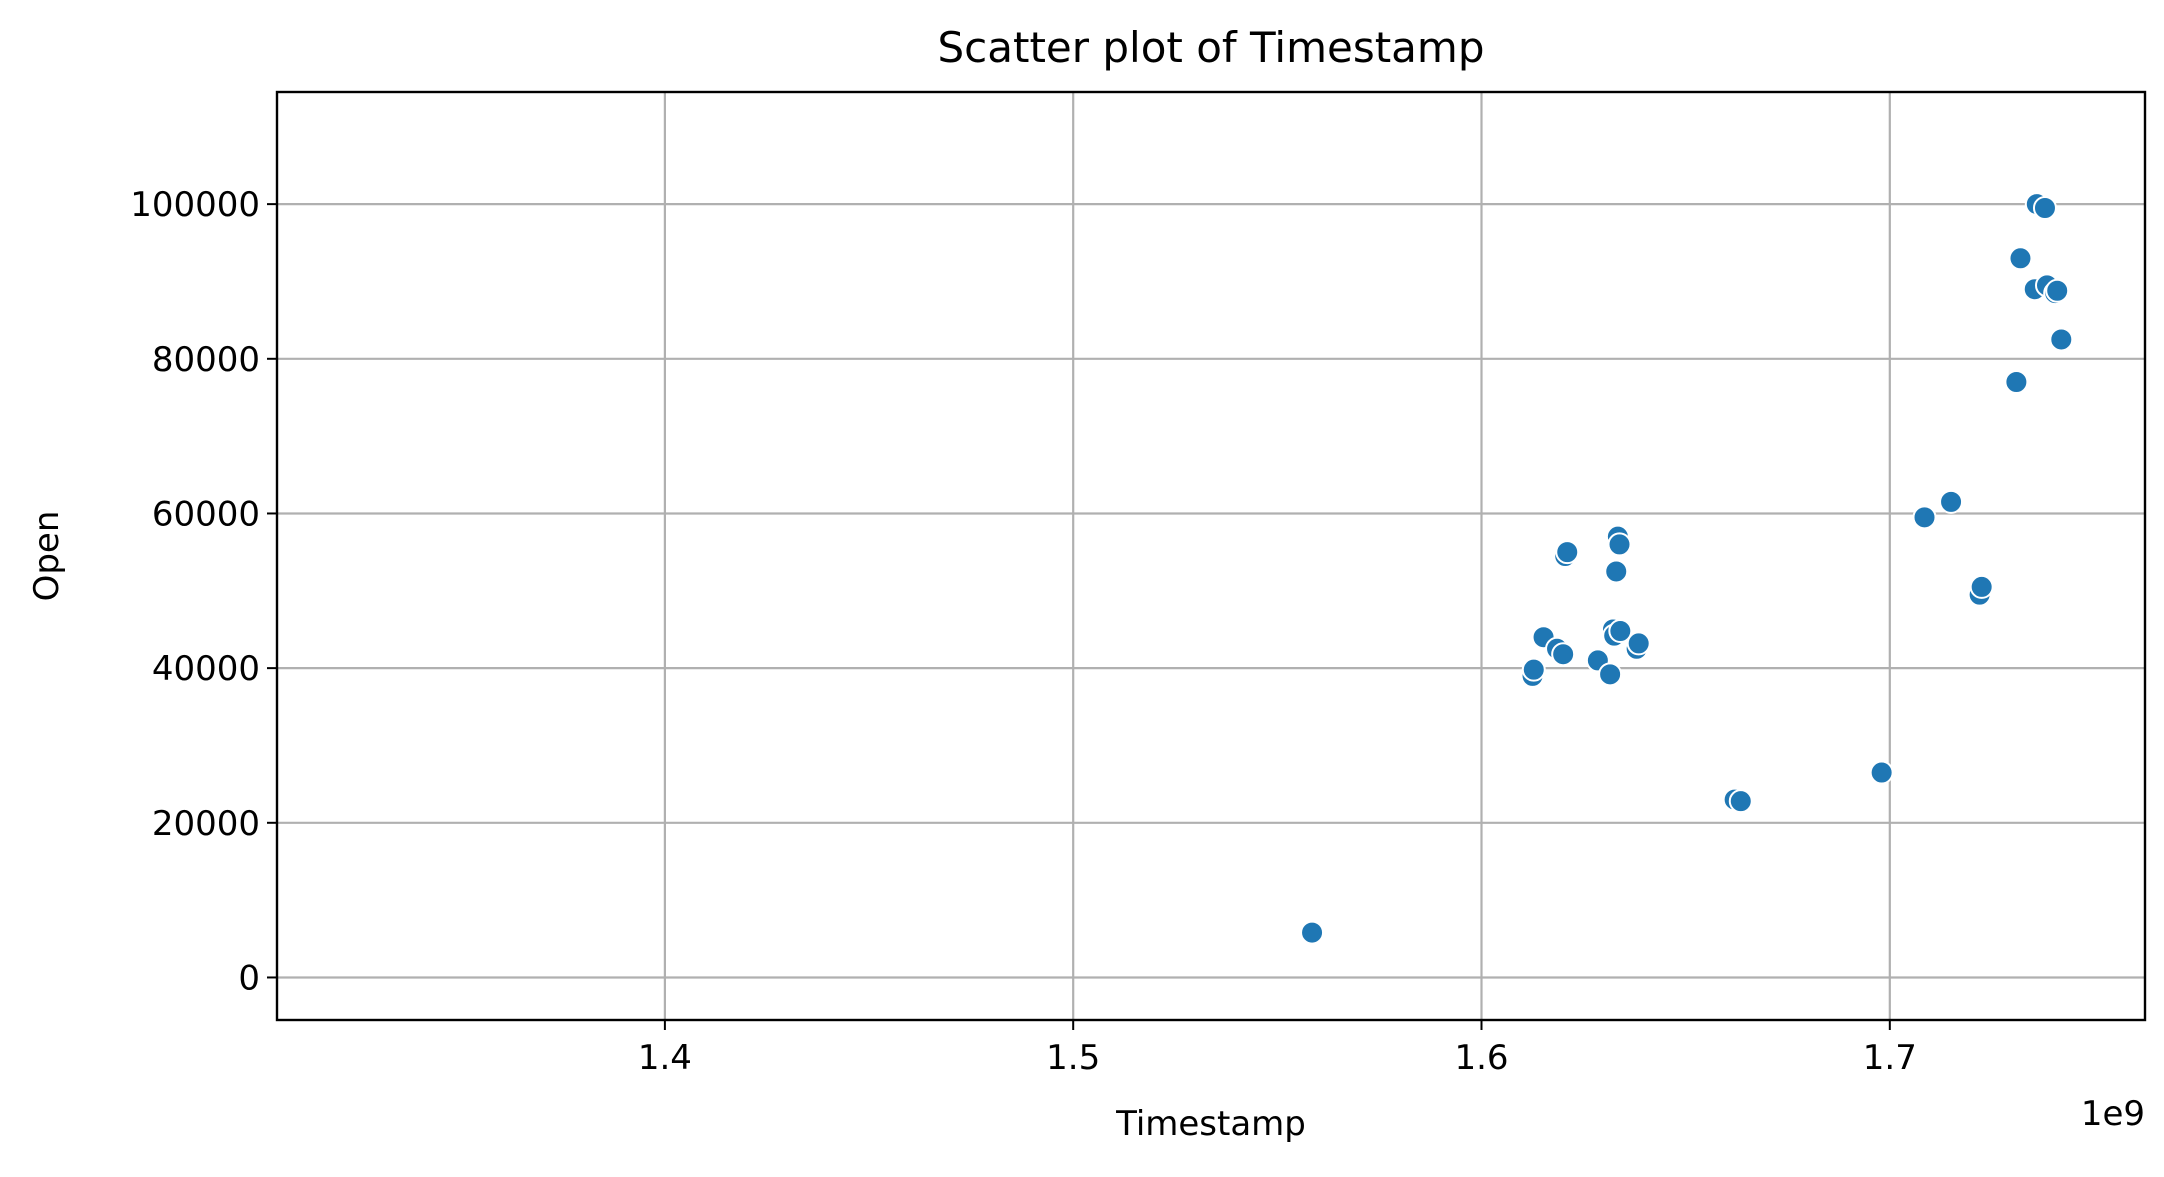  I want to click on x-tick-label: 1.5, so click(1073, 1058).